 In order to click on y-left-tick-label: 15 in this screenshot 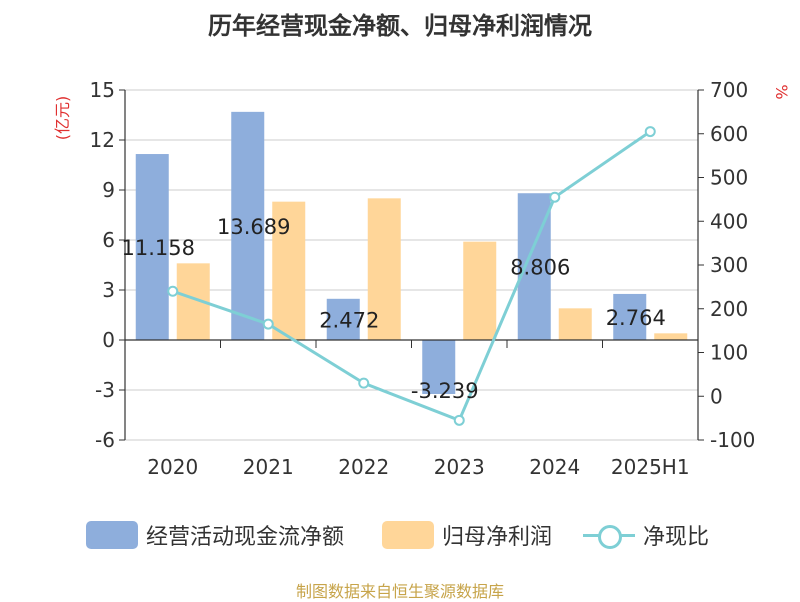, I will do `click(102, 90)`.